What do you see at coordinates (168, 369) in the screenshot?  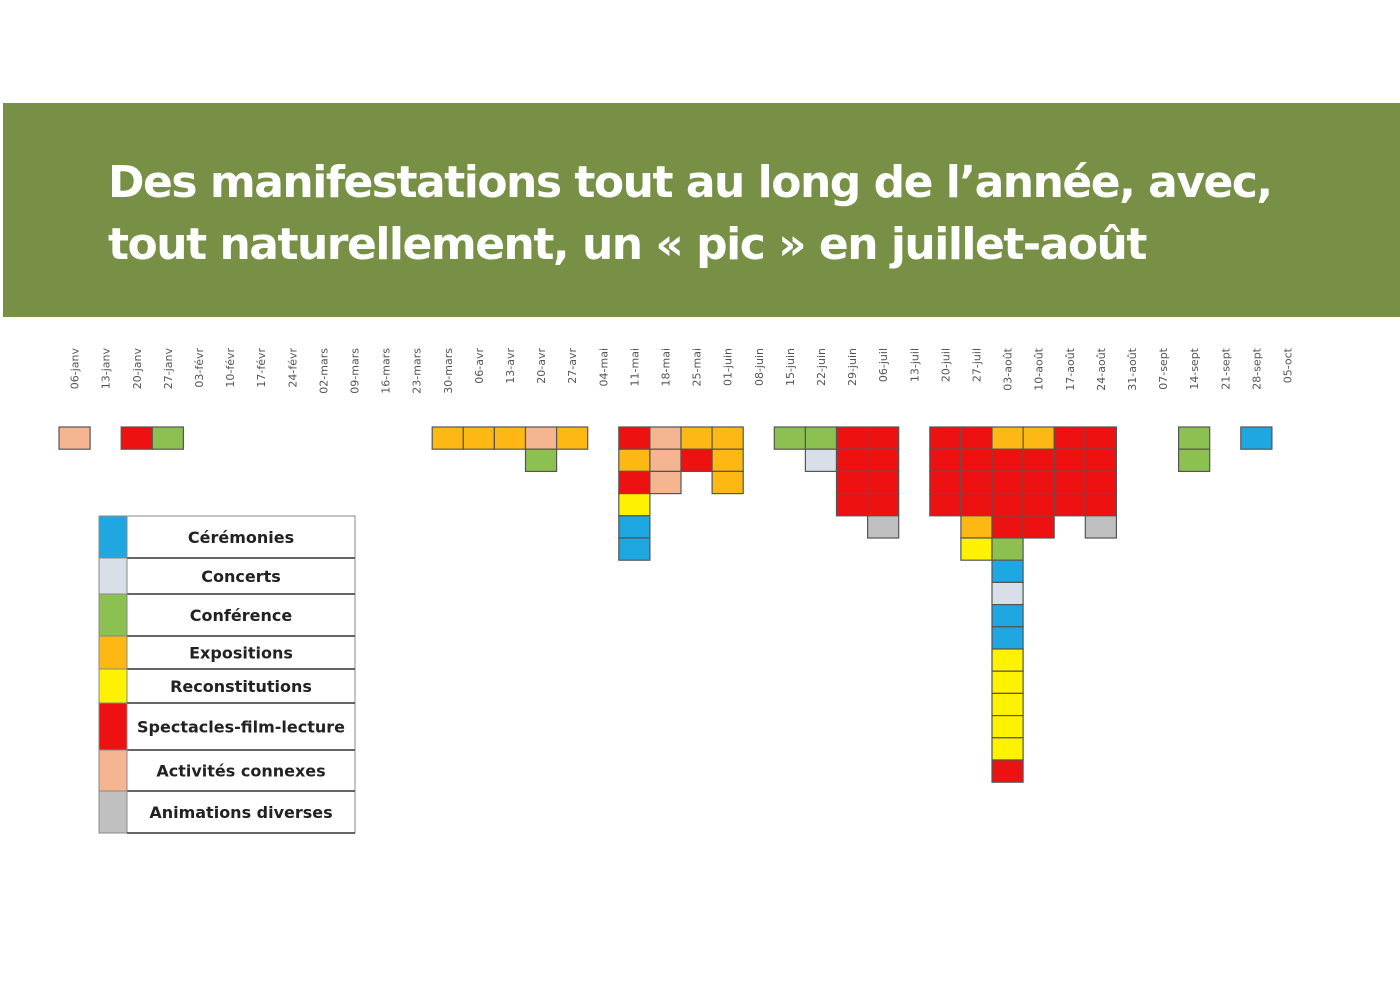 I see `week-tick-label: 27-janv` at bounding box center [168, 369].